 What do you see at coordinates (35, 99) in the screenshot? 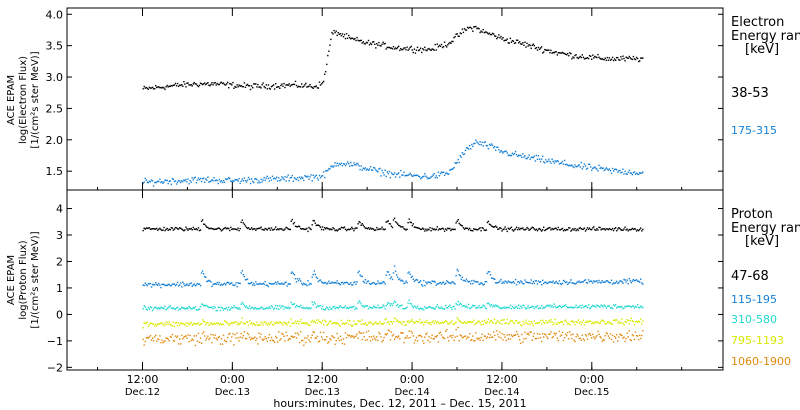
I see `electron-ylabel-line3: [1/(cm²s ster MeV)]` at bounding box center [35, 99].